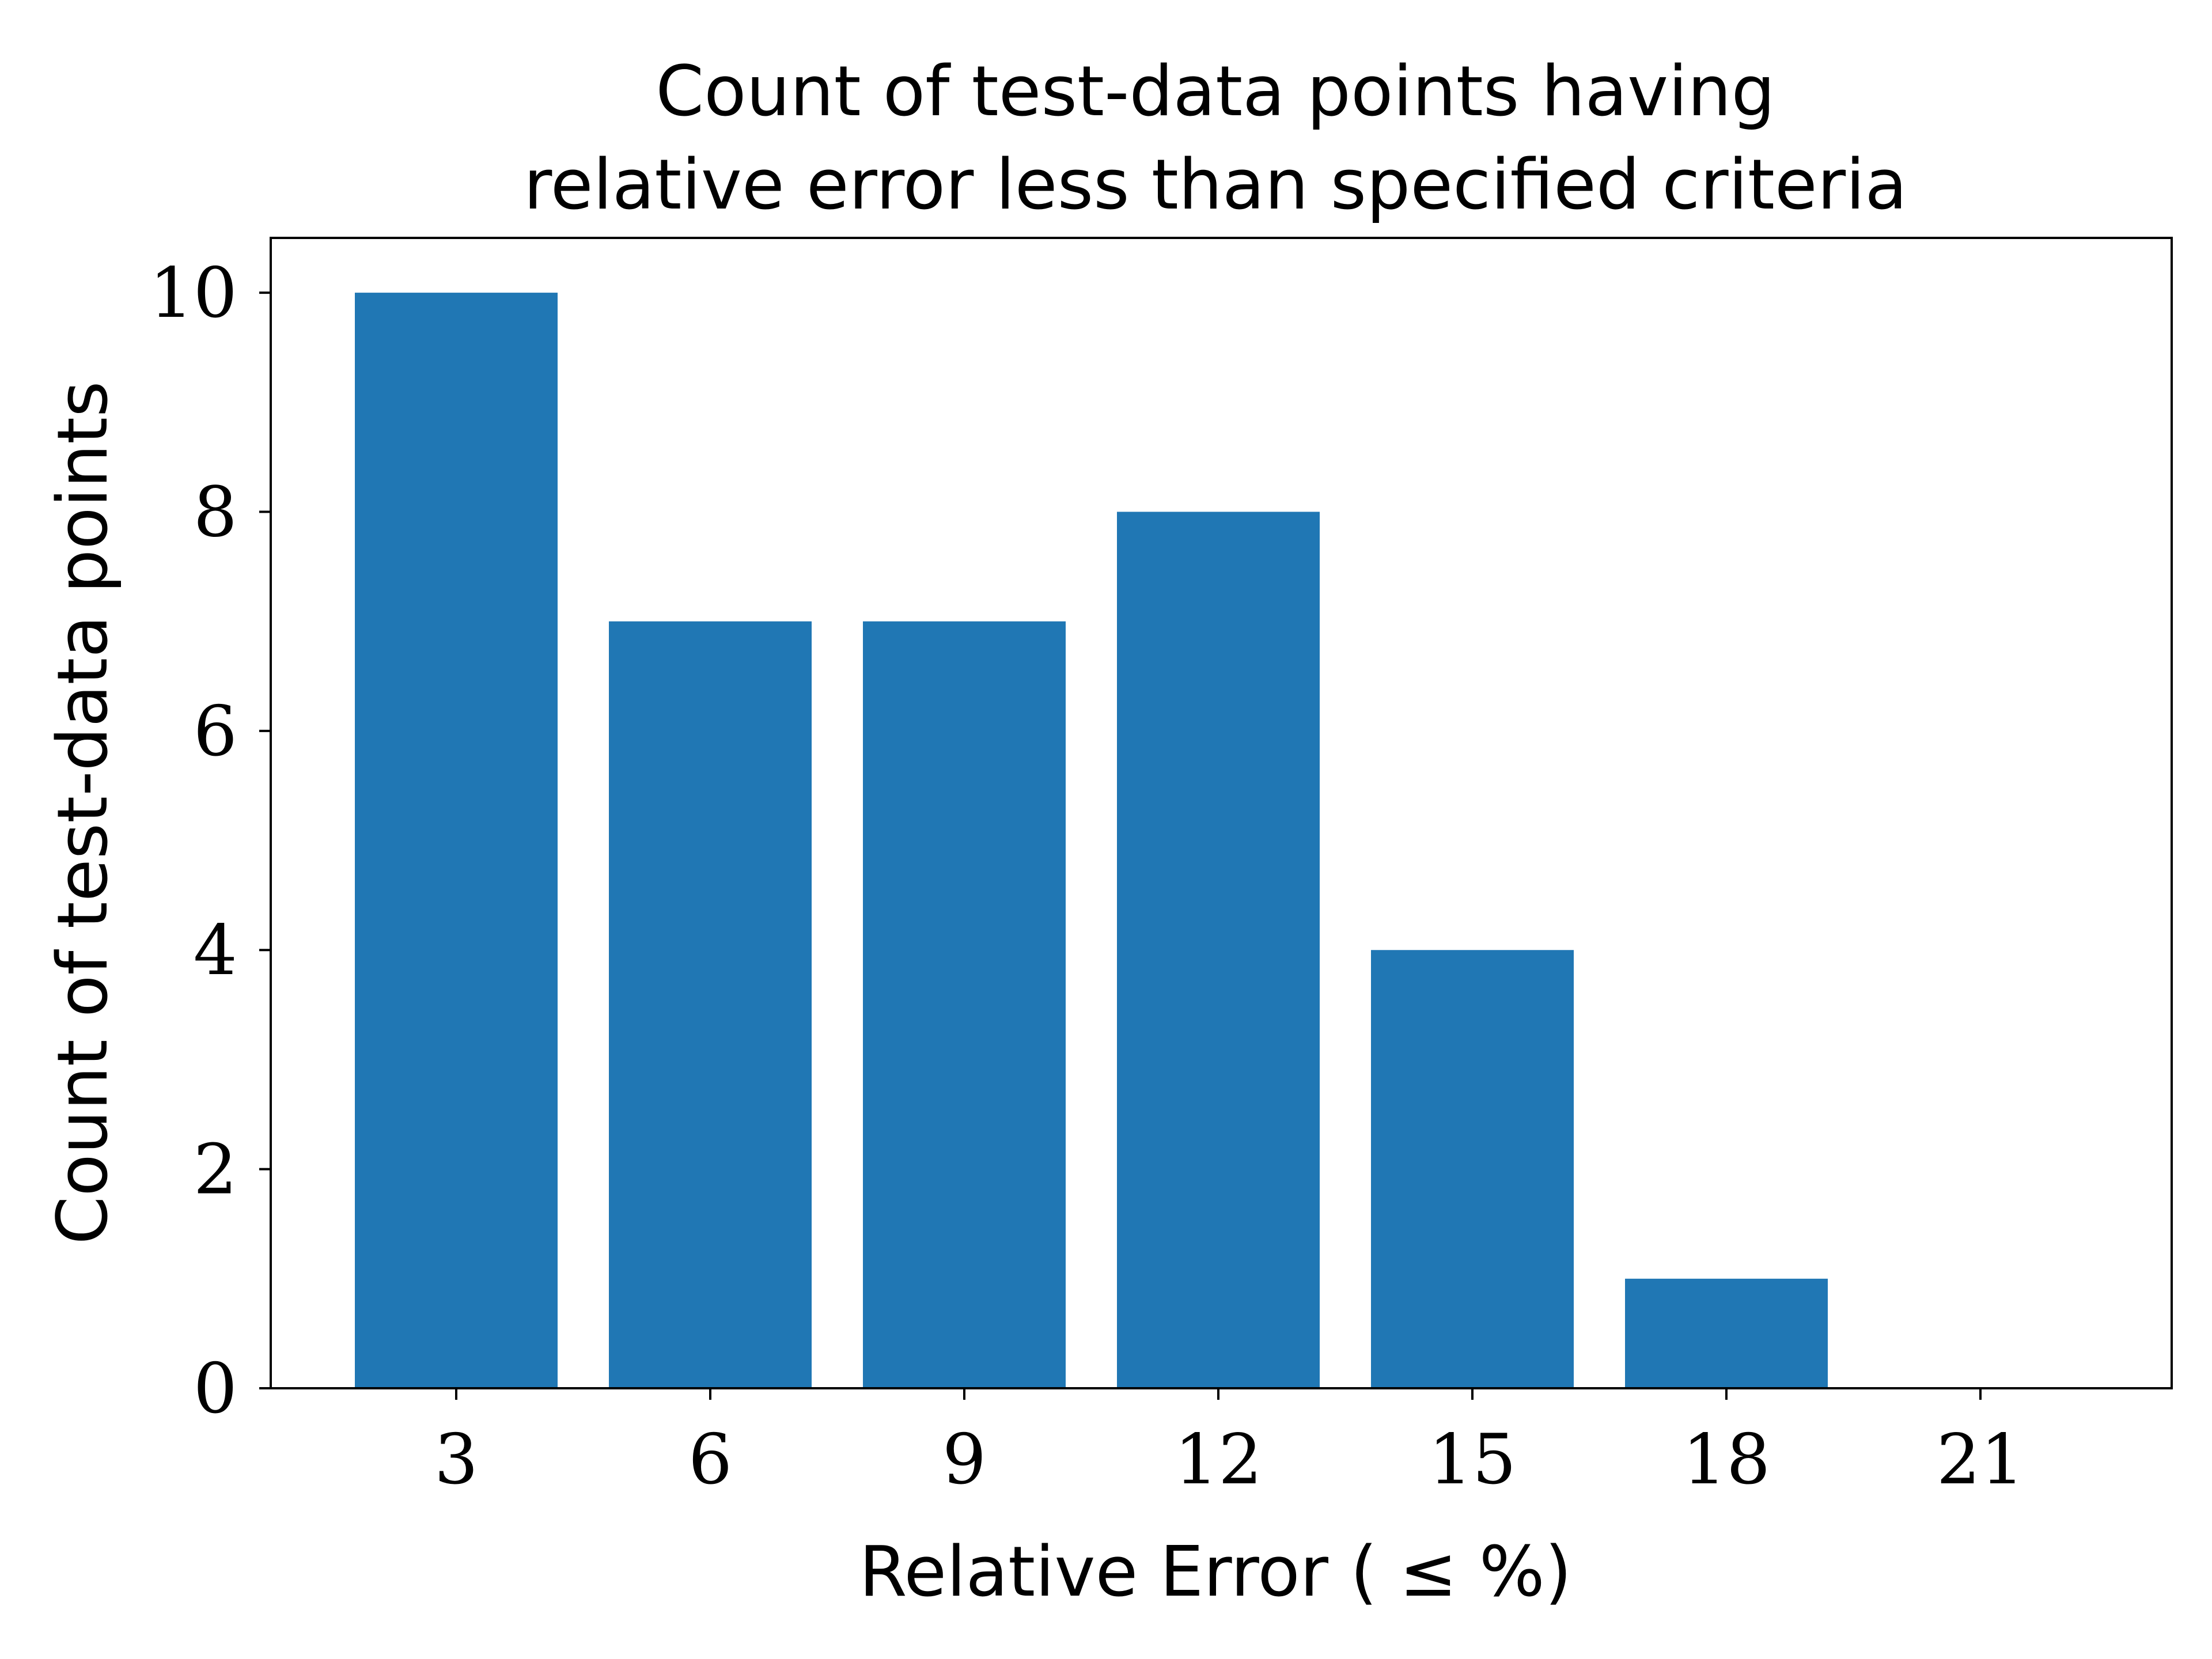 The image size is (2212, 1659). What do you see at coordinates (210, 841) in the screenshot?
I see `y-ticks-group: 0 2 4 6 8 10` at bounding box center [210, 841].